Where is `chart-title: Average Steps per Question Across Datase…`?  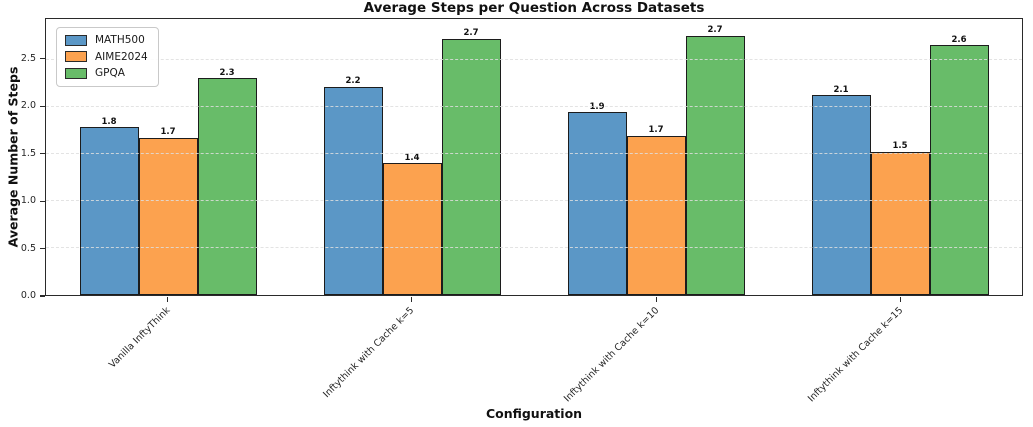
chart-title: Average Steps per Question Across Datase… is located at coordinates (534, 8).